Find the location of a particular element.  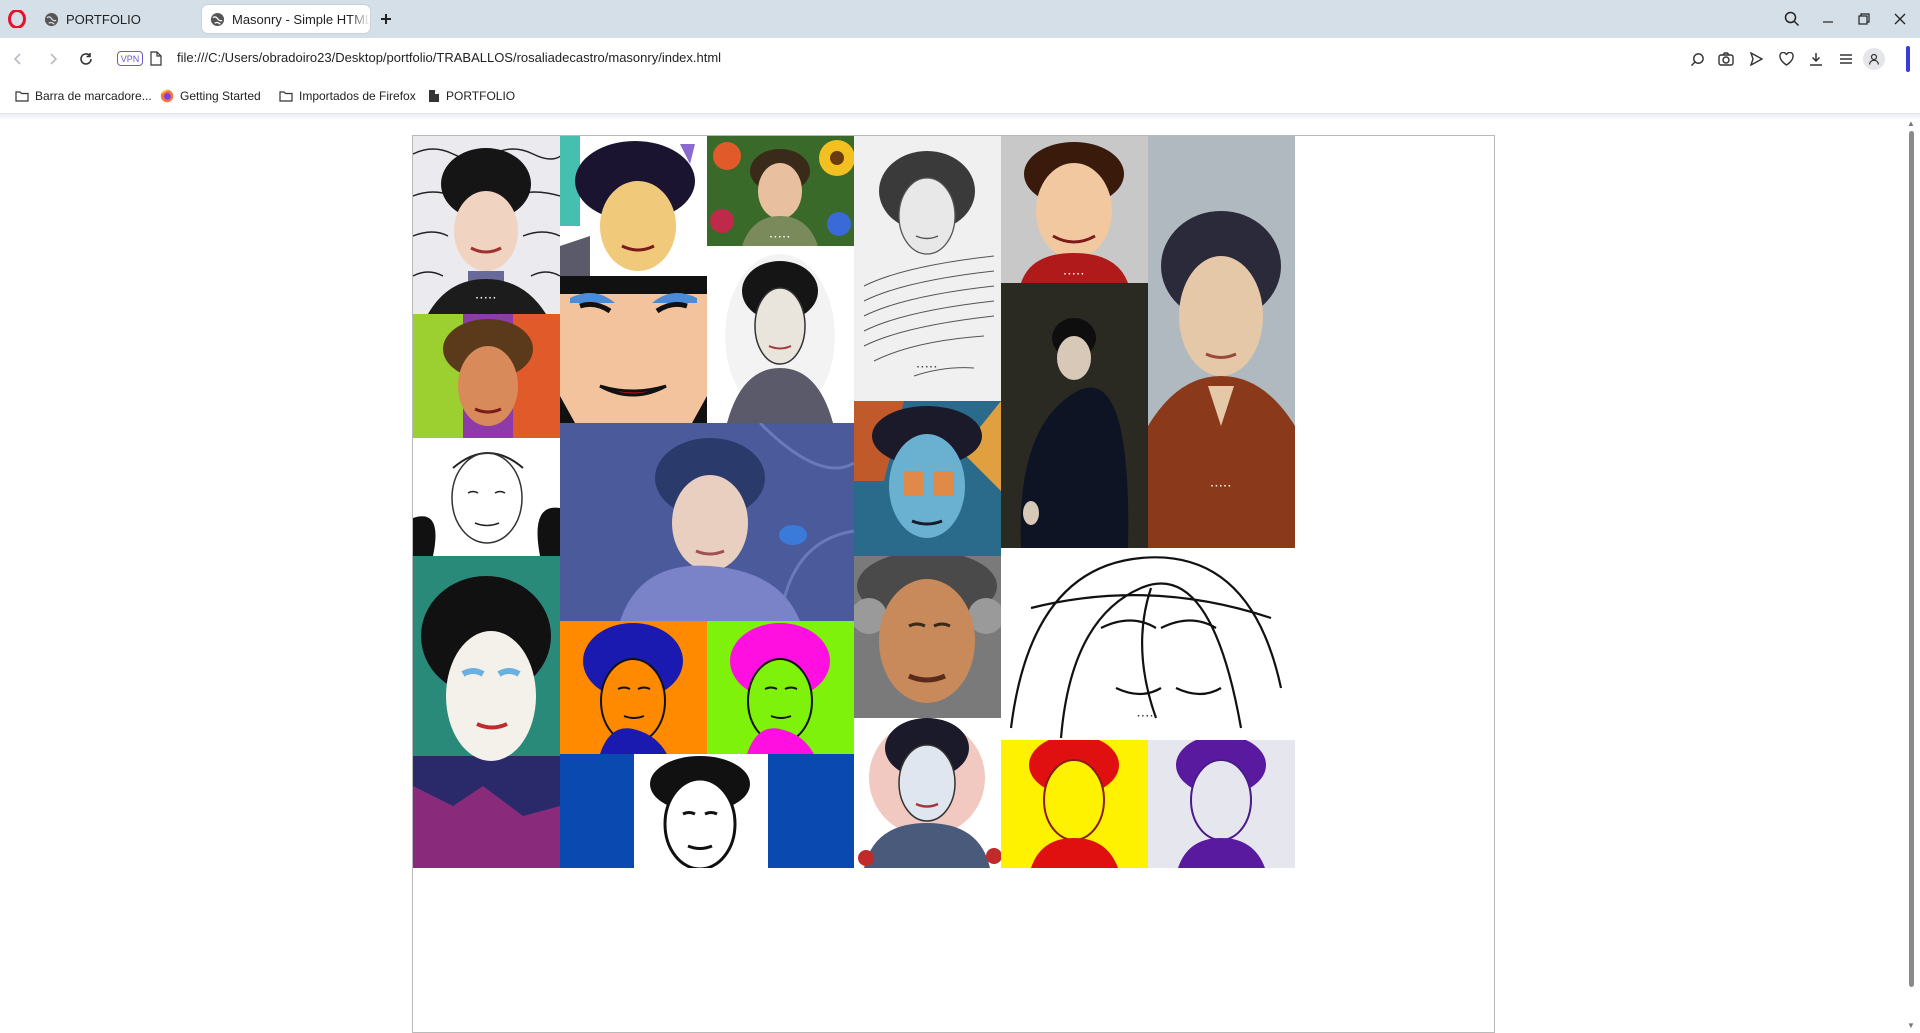

portrait-pop-art-face is located at coordinates (633, 349).